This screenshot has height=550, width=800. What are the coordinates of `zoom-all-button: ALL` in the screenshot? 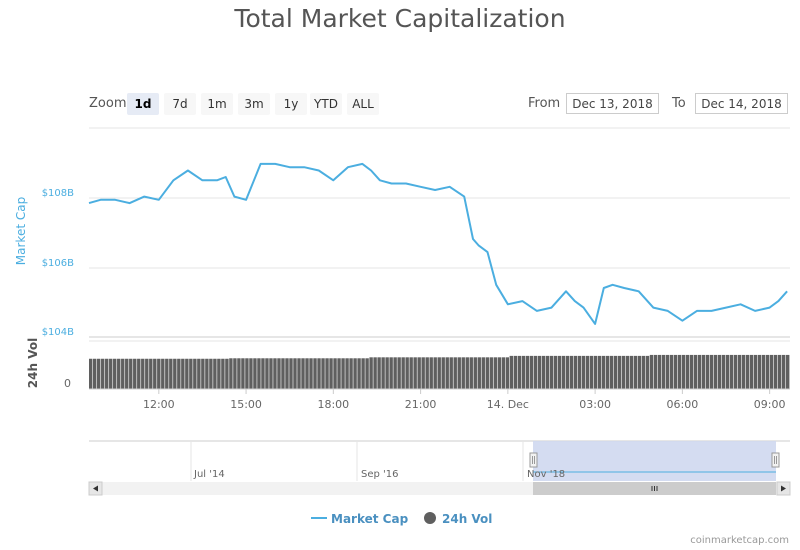 It's located at (363, 104).